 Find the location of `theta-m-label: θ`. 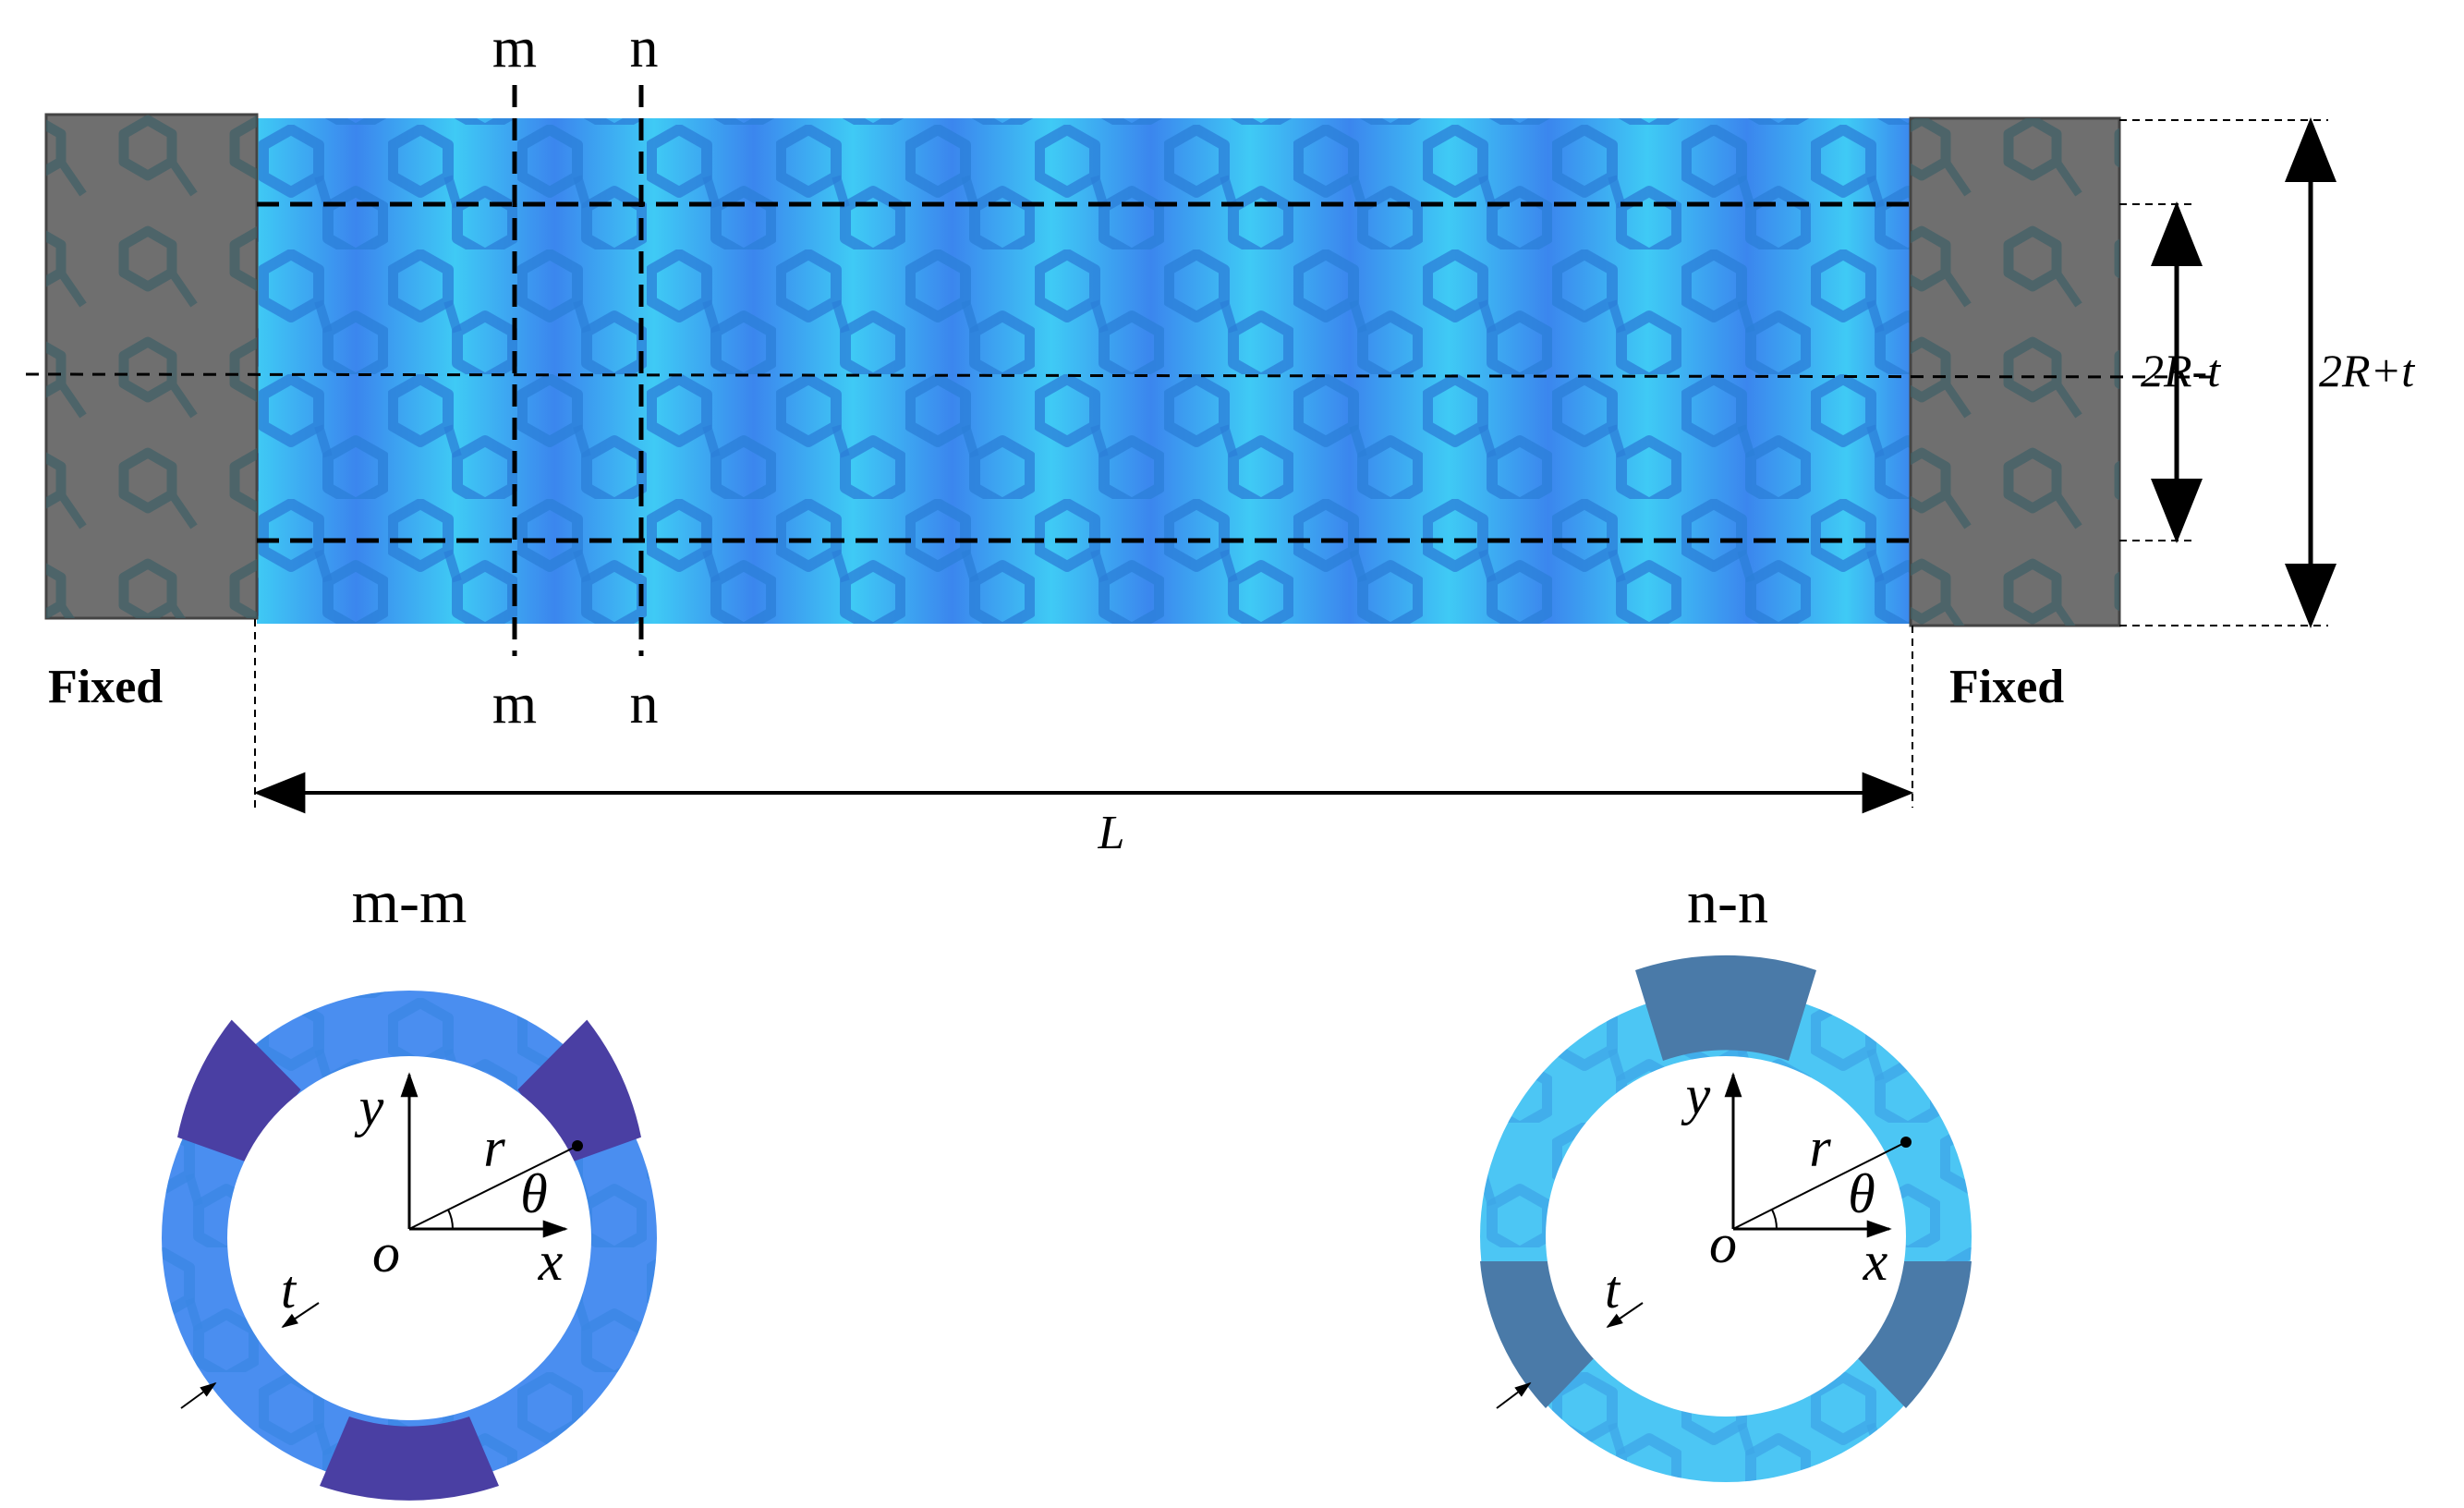

theta-m-label: θ is located at coordinates (533, 1194).